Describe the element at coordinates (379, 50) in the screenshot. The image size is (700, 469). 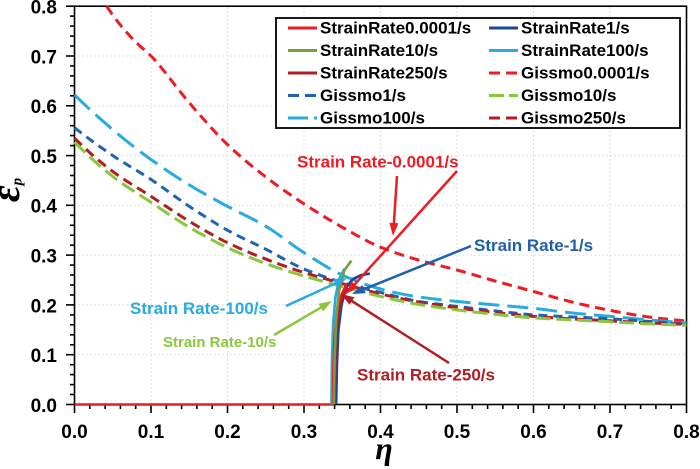
I see `svg-text: StrainRate10/s` at that location.